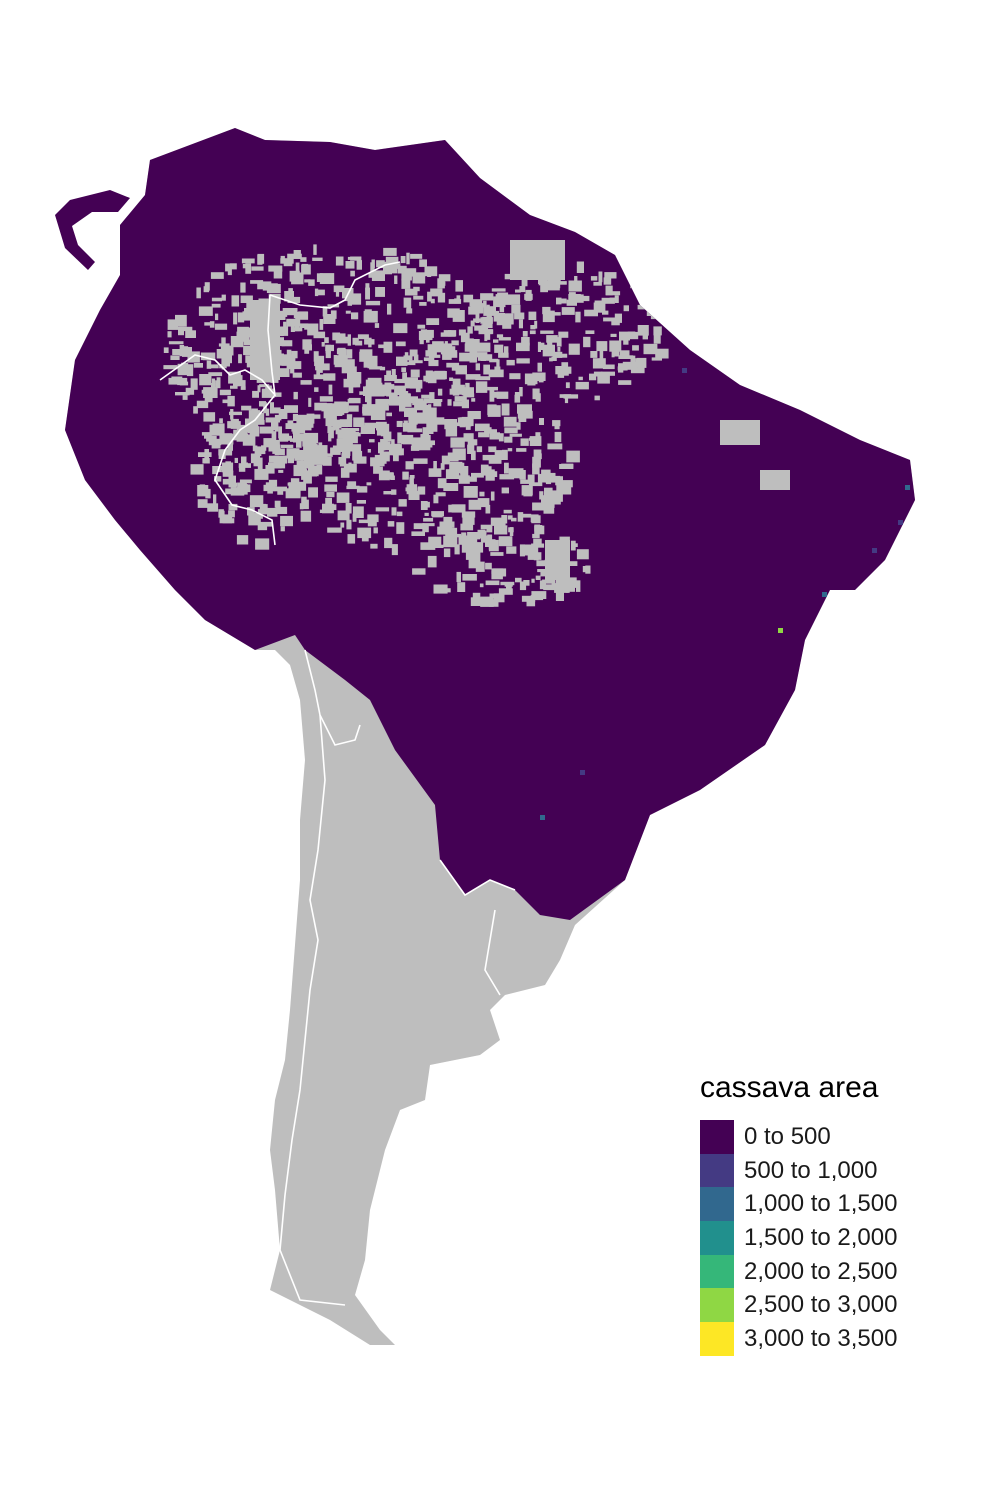  Describe the element at coordinates (312, 1010) in the screenshot. I see `border-chile-argentina` at that location.